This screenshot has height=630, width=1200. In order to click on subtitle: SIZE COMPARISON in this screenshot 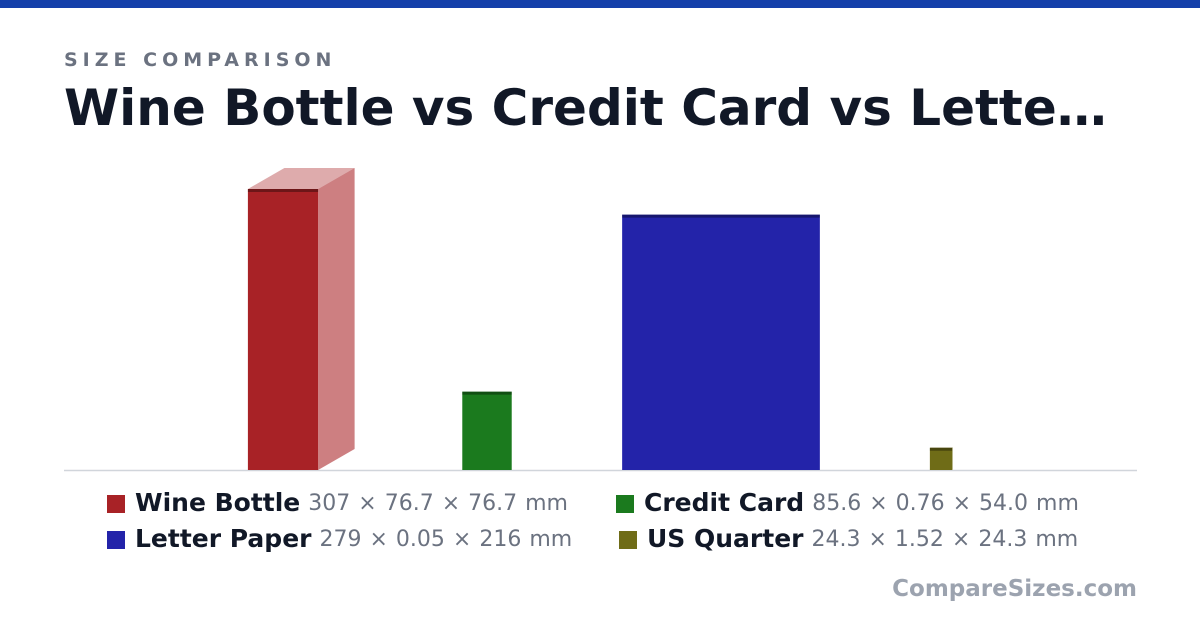, I will do `click(200, 60)`.